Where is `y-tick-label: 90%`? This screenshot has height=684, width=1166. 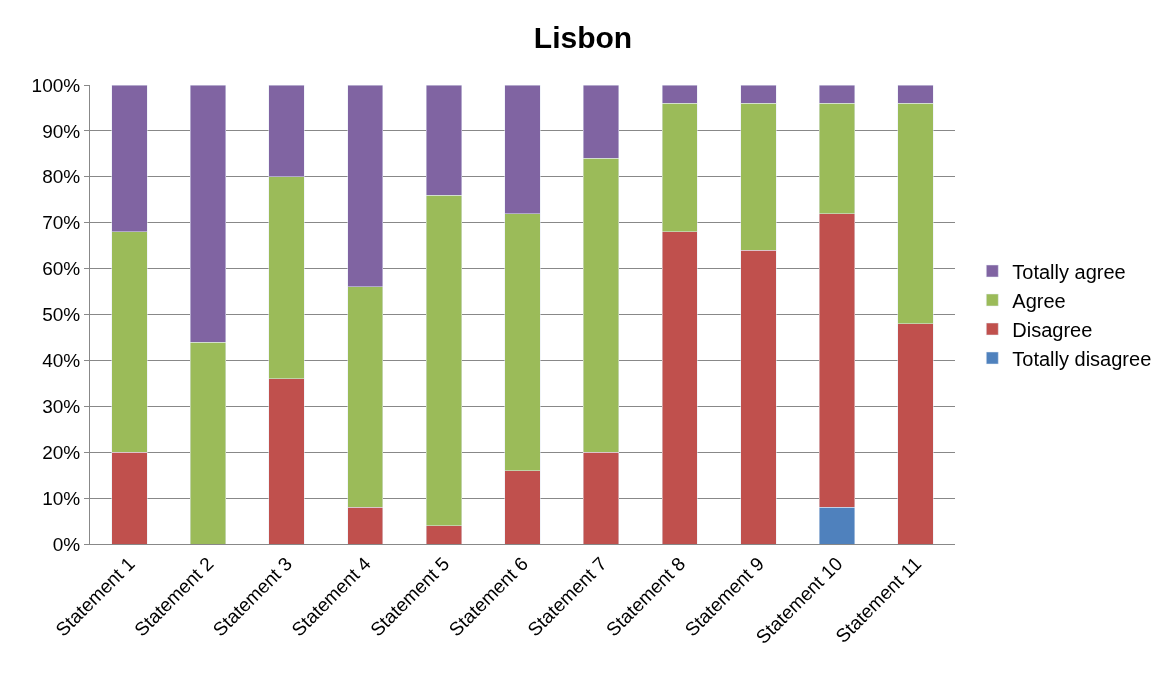 y-tick-label: 90% is located at coordinates (61, 131).